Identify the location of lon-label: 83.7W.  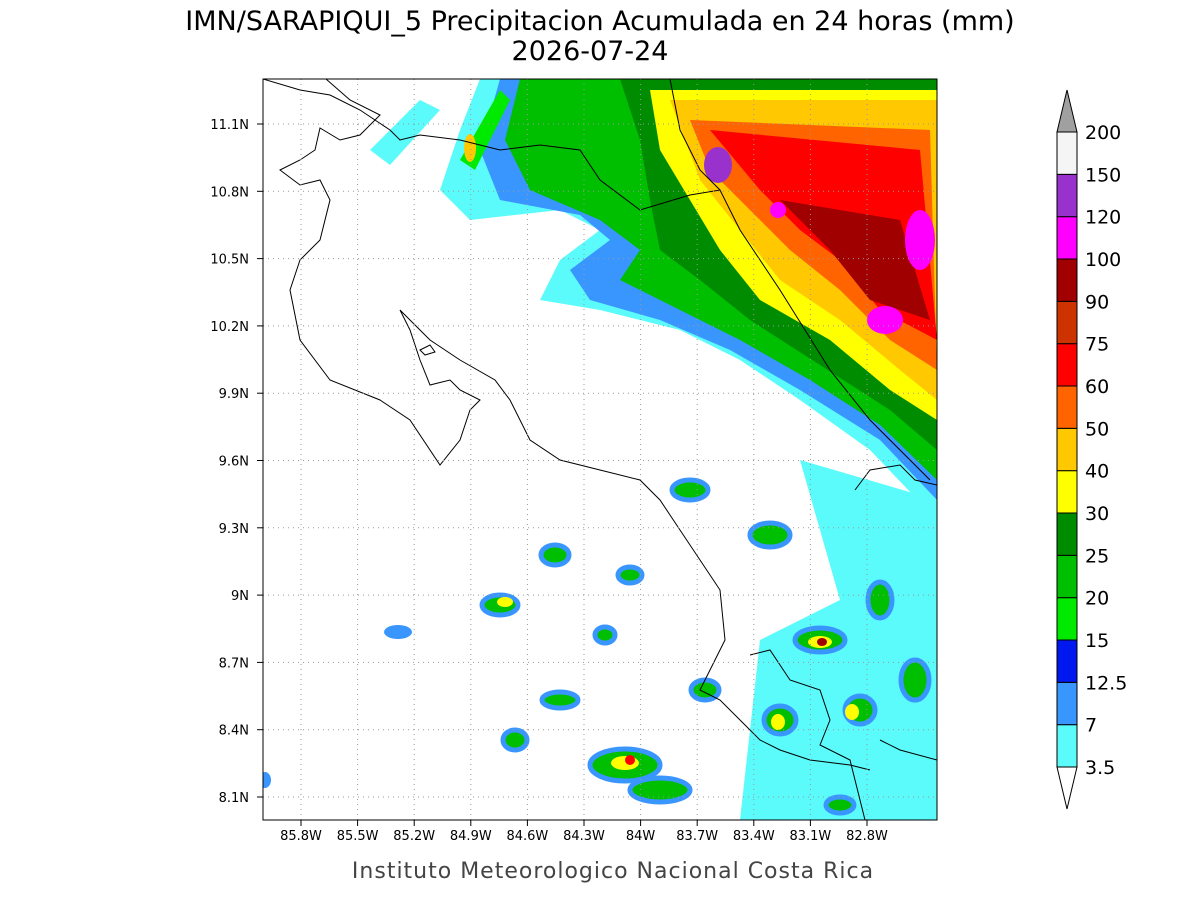
(697, 836).